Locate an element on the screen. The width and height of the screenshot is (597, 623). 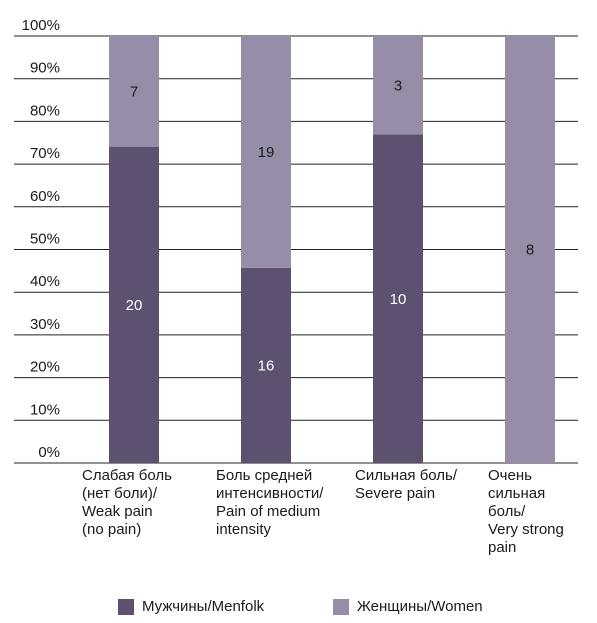
category-label-line: сильная is located at coordinates (516, 493).